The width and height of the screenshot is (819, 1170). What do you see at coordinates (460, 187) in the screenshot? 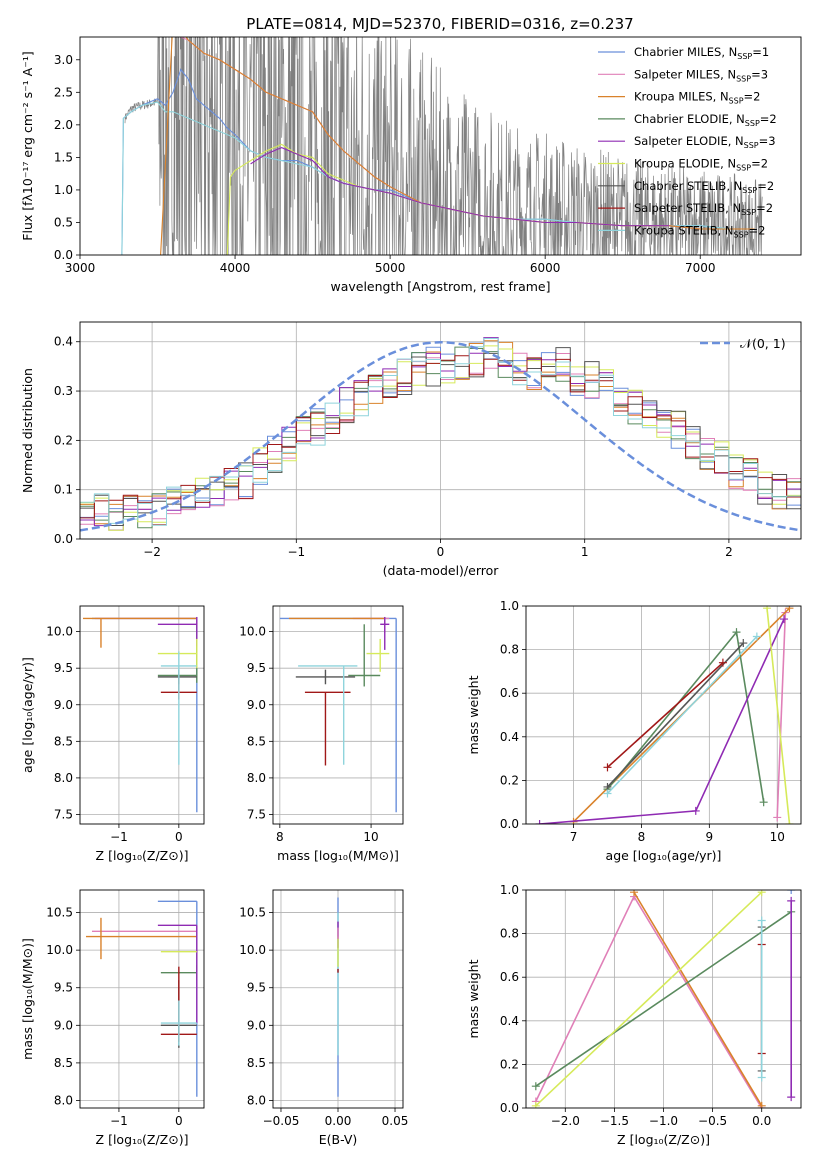
I see `model-line-salpeter-elodie` at bounding box center [460, 187].